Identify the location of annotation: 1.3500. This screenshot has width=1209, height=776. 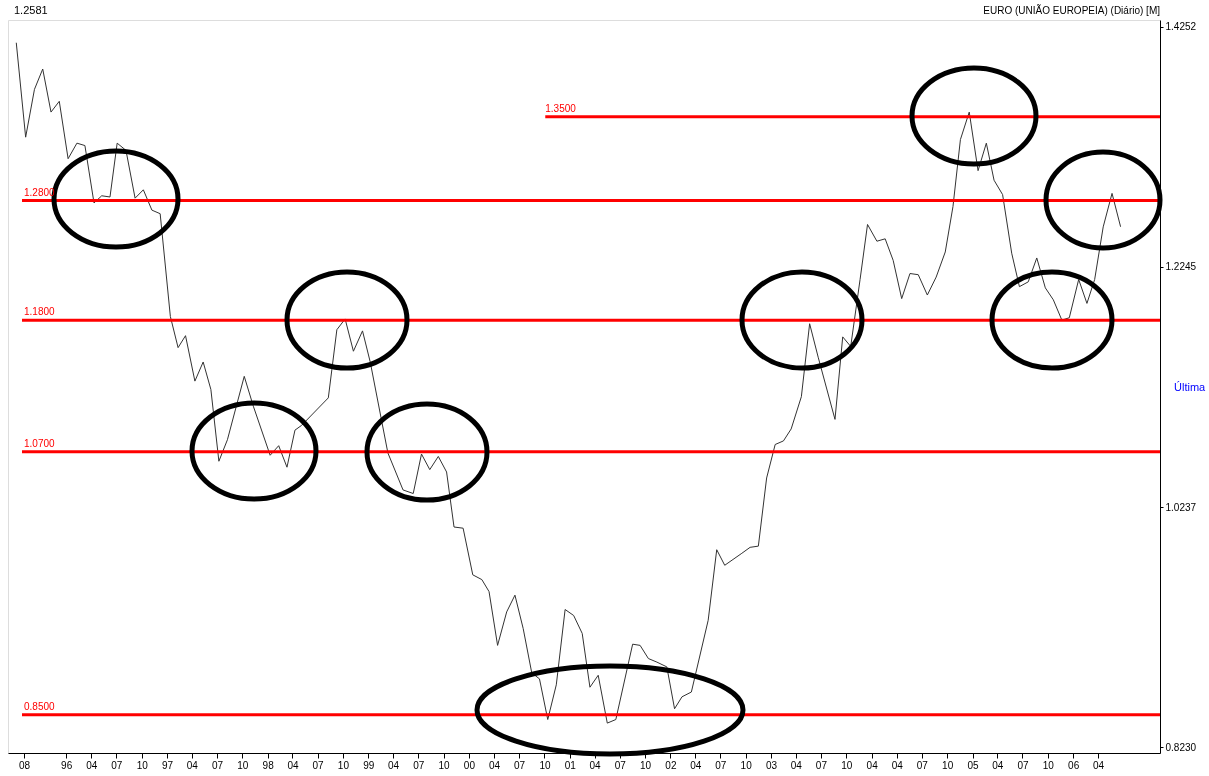
(561, 108).